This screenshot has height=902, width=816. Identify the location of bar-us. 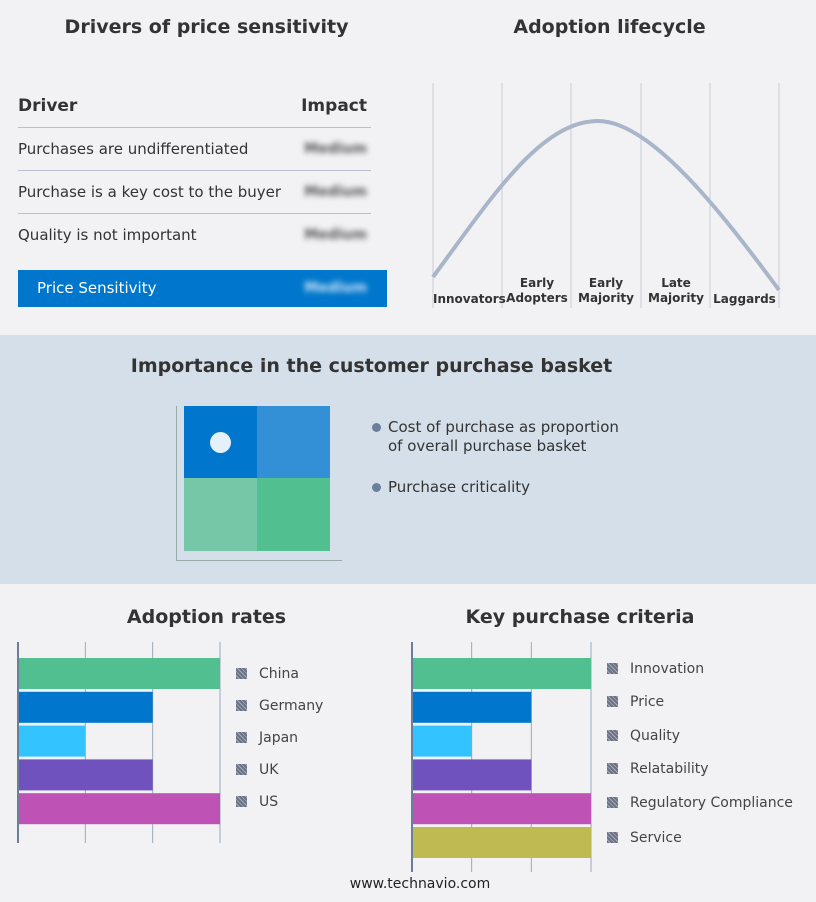
(119, 809).